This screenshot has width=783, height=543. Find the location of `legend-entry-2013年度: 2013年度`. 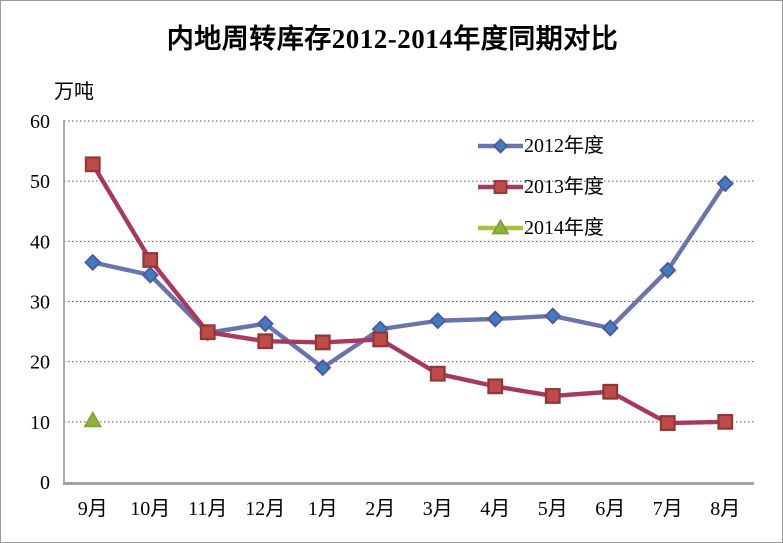

legend-entry-2013年度: 2013年度 is located at coordinates (540, 186).